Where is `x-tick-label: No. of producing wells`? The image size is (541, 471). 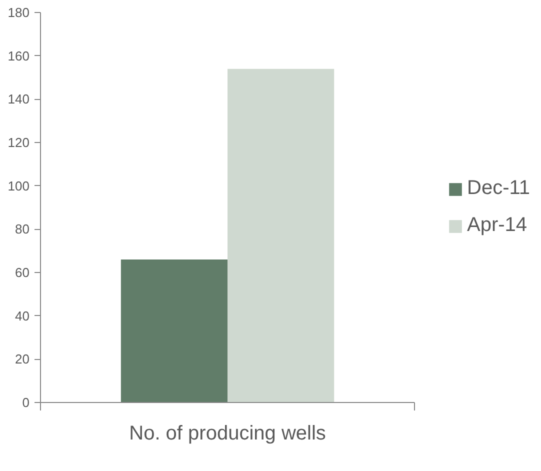
x-tick-label: No. of producing wells is located at coordinates (227, 433).